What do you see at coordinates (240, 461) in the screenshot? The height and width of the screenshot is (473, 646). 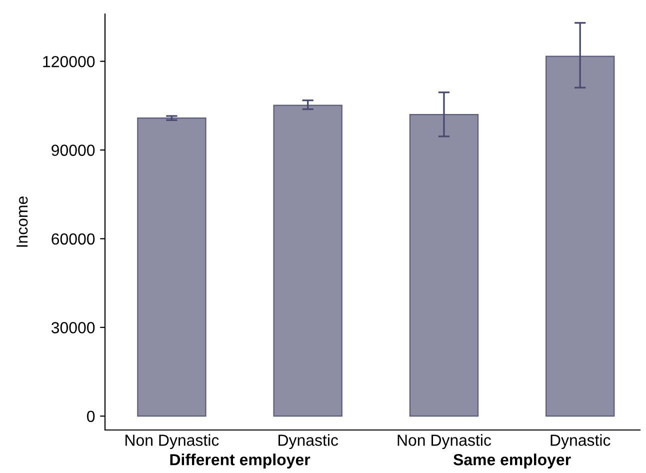 I see `text: Different employer` at bounding box center [240, 461].